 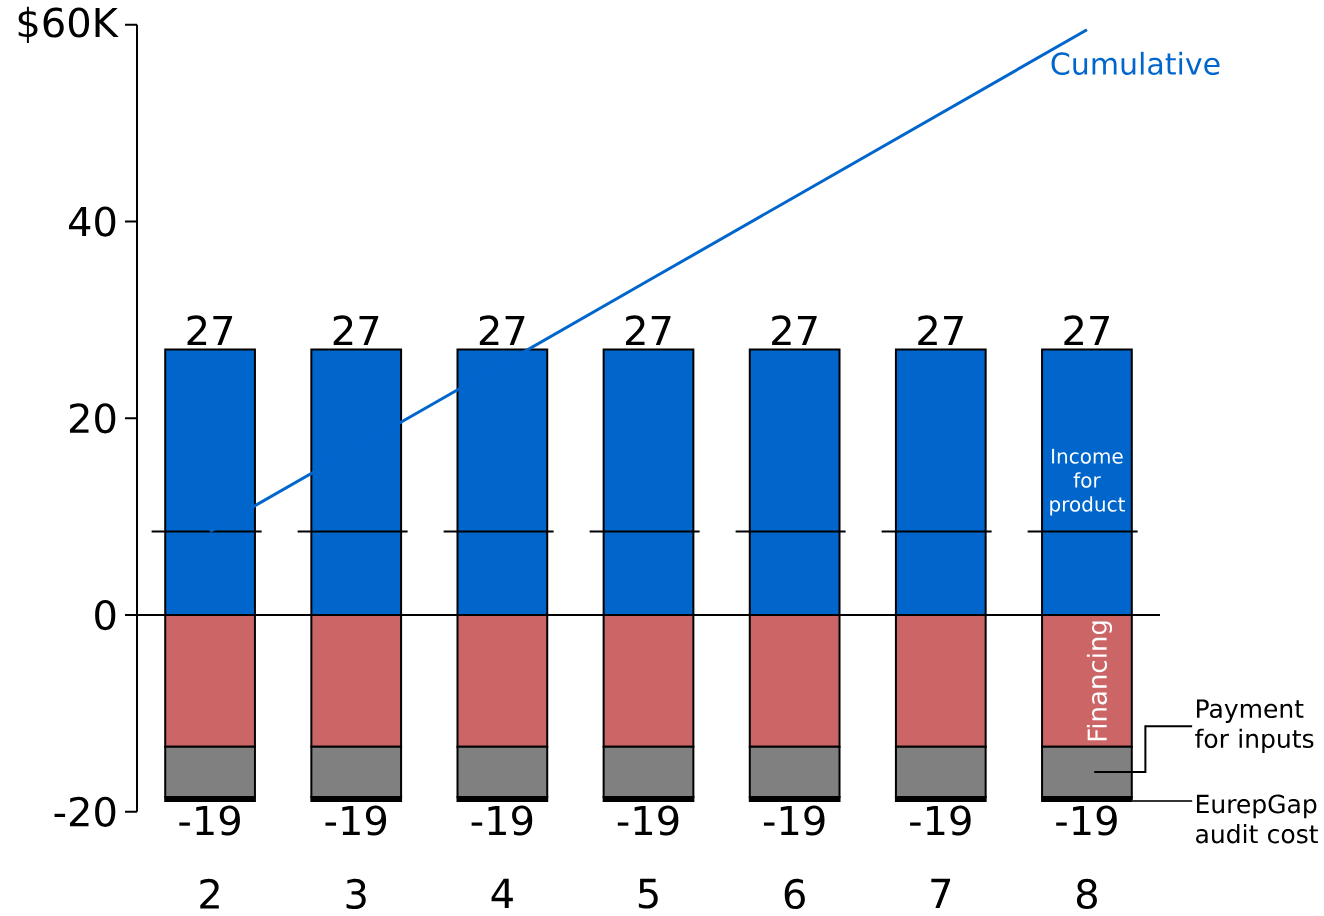 What do you see at coordinates (1099, 681) in the screenshot?
I see `series-label: Financing` at bounding box center [1099, 681].